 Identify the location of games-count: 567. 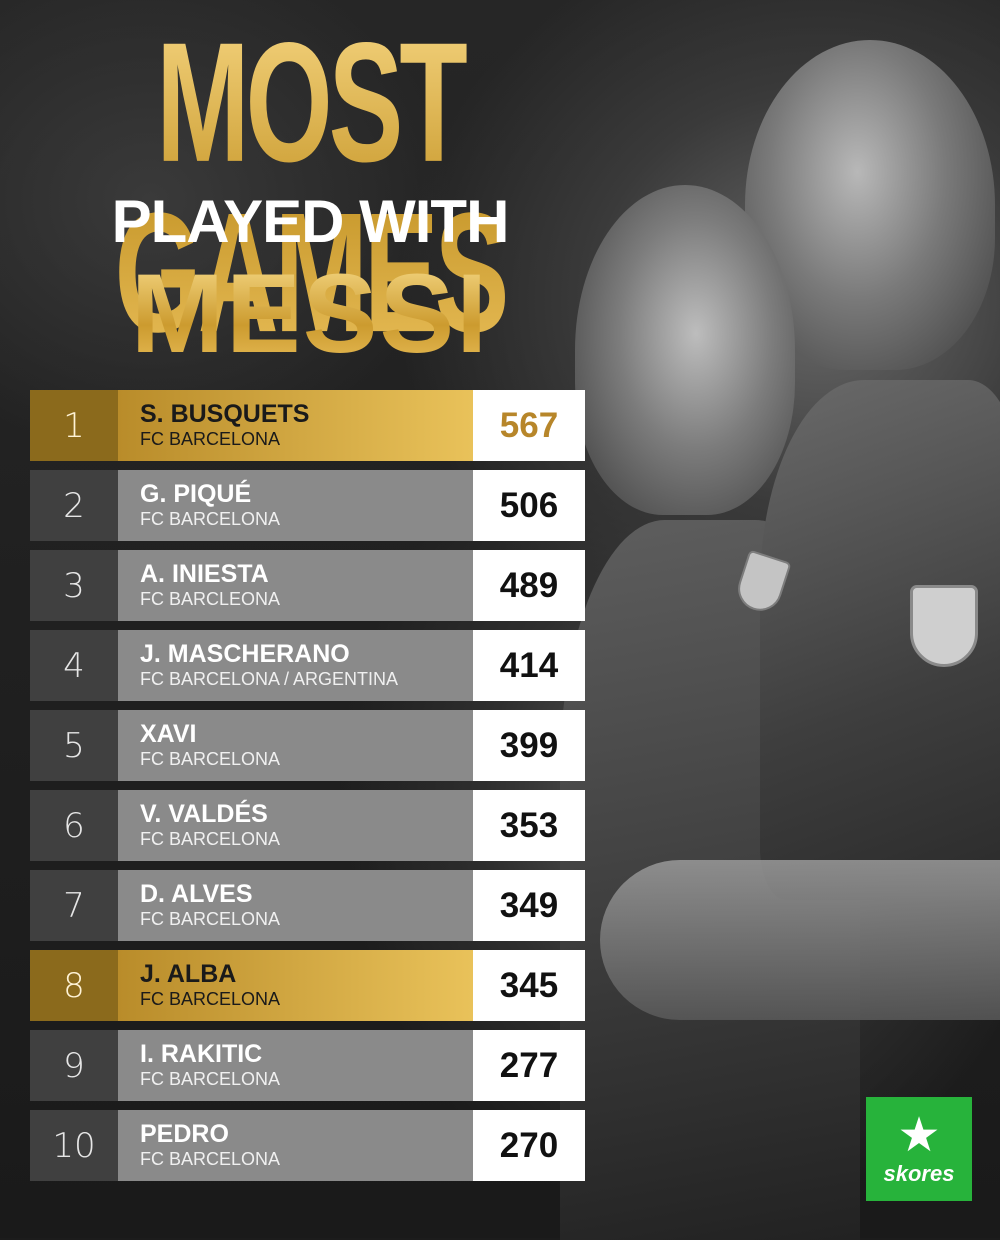
(529, 425).